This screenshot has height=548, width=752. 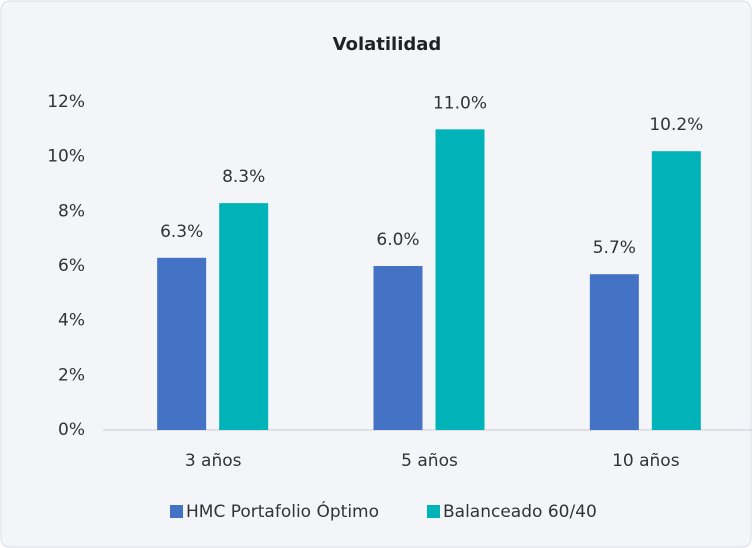 I want to click on data-label: 6.3%, so click(x=181, y=232).